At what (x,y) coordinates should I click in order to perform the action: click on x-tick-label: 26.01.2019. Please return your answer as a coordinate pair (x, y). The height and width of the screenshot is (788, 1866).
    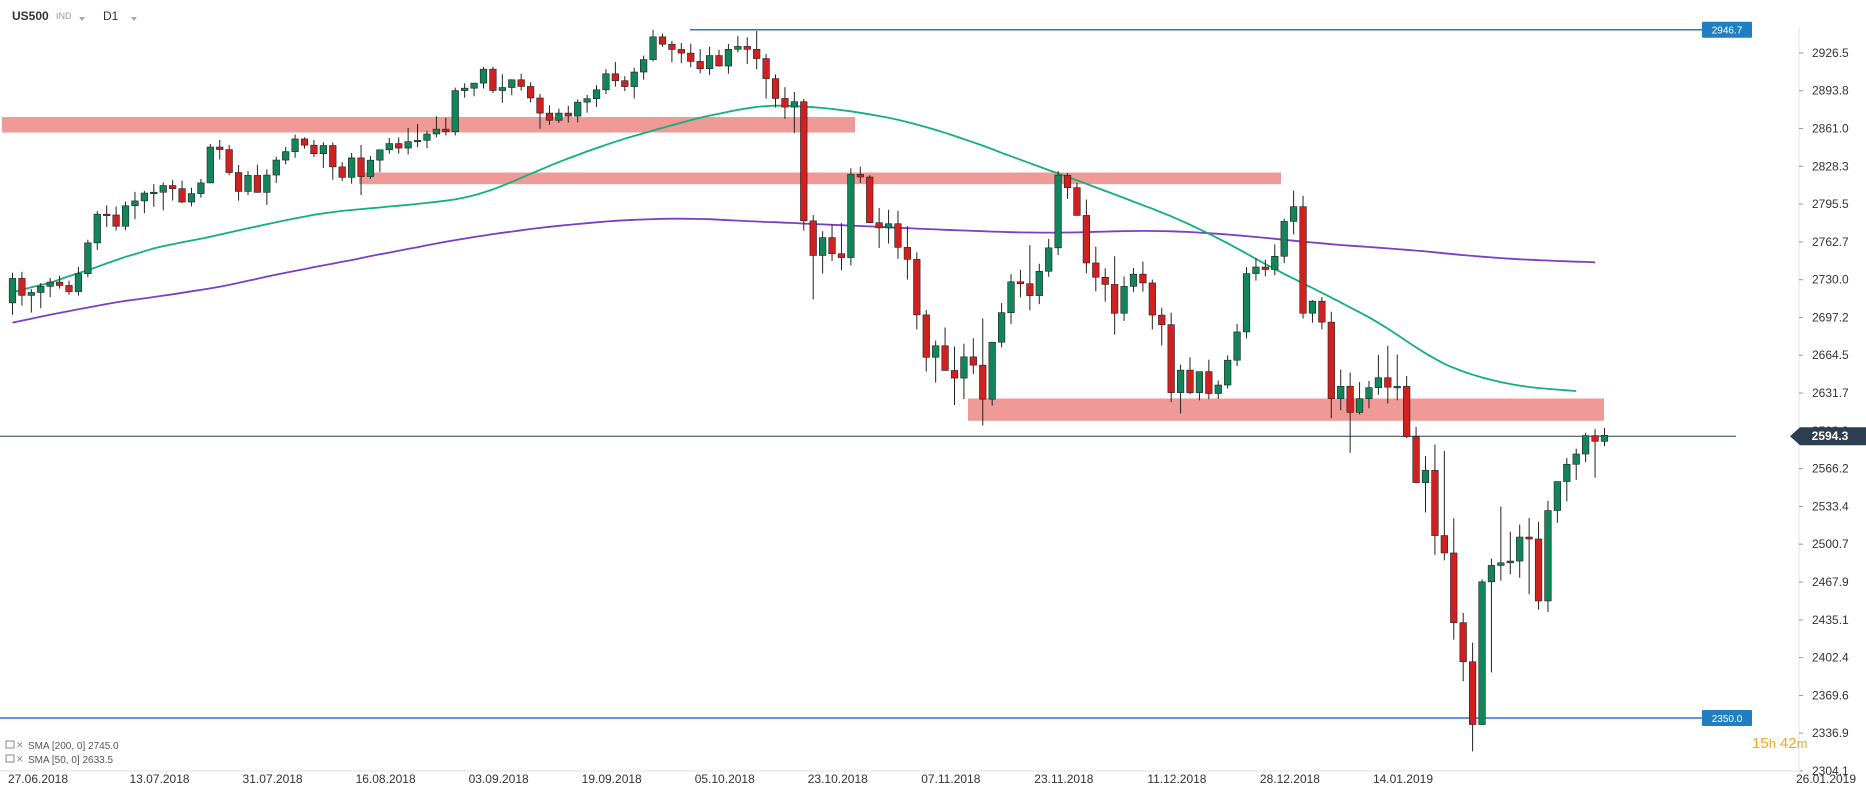
    Looking at the image, I should click on (1826, 779).